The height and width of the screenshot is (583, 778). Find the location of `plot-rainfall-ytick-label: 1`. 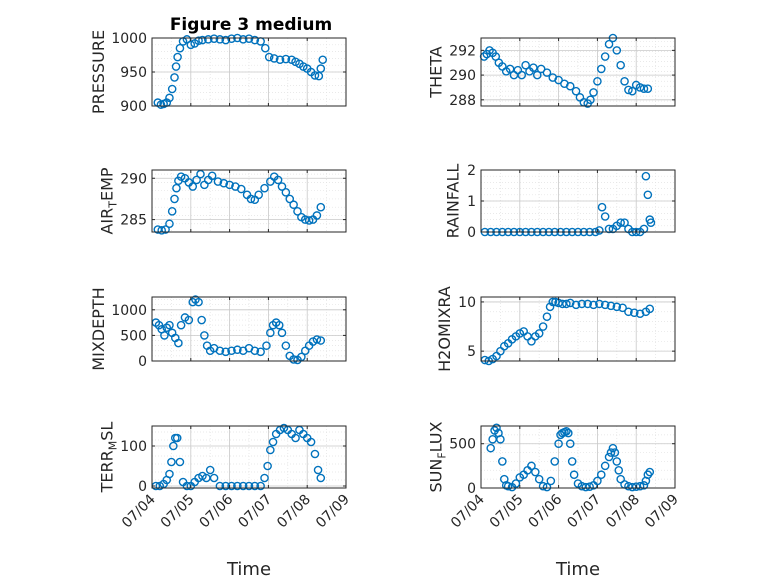

plot-rainfall-ytick-label: 1 is located at coordinates (471, 202).